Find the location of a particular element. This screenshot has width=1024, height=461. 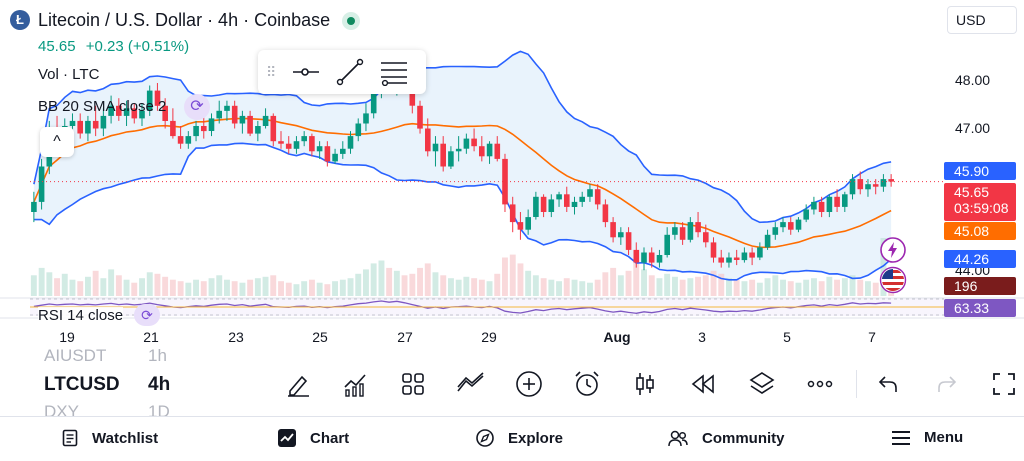

volume-indicator-label: Vol · LTC is located at coordinates (69, 74).